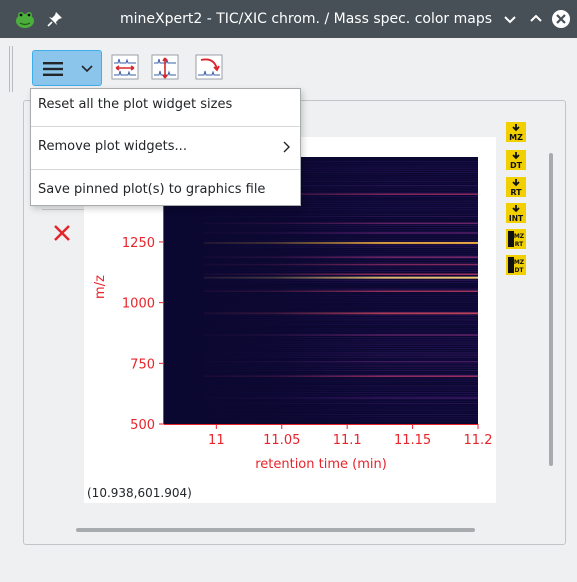 The height and width of the screenshot is (582, 577). What do you see at coordinates (516, 218) in the screenshot?
I see `svg-text: INT` at bounding box center [516, 218].